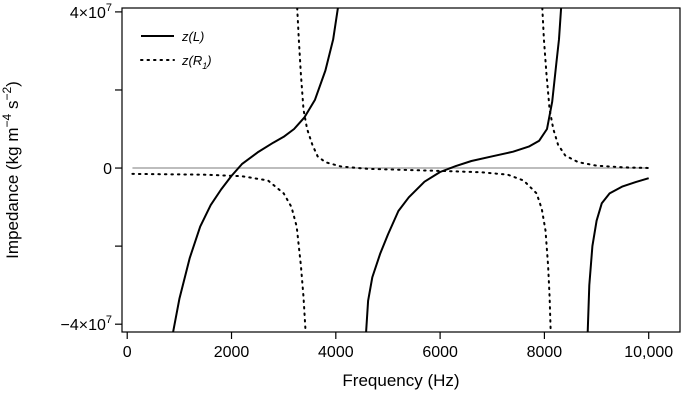  What do you see at coordinates (440, 352) in the screenshot?
I see `x-tick-label: 6000` at bounding box center [440, 352].